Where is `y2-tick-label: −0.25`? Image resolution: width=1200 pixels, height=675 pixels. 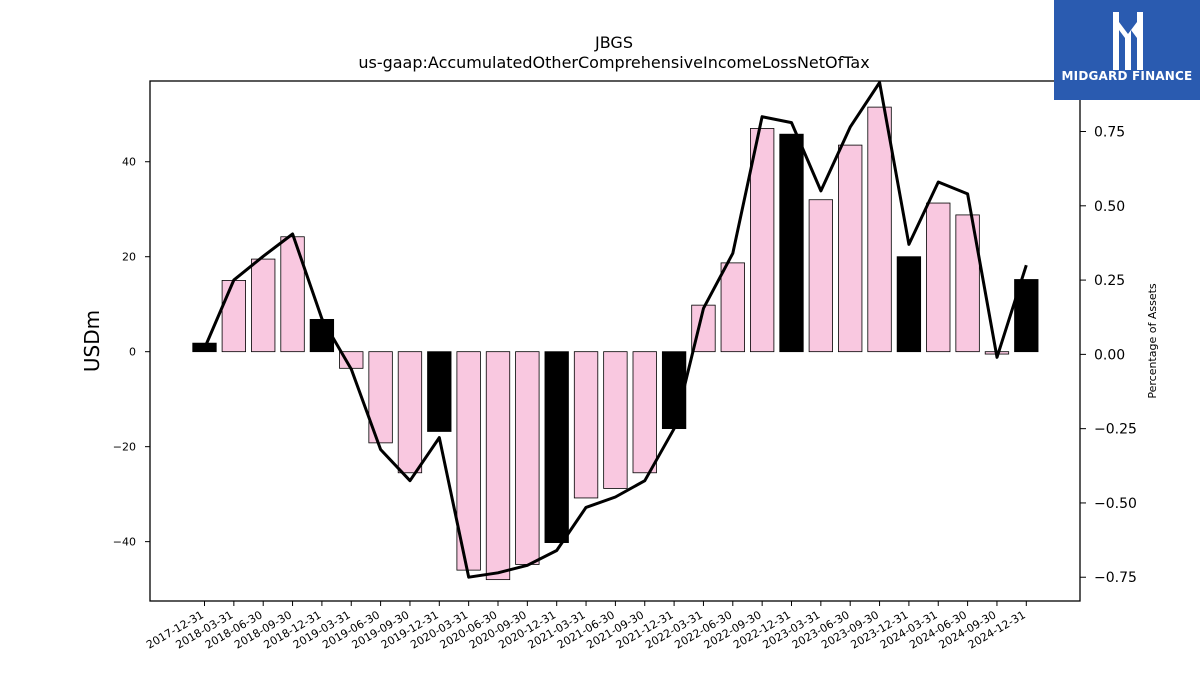 y2-tick-label: −0.25 is located at coordinates (1115, 430).